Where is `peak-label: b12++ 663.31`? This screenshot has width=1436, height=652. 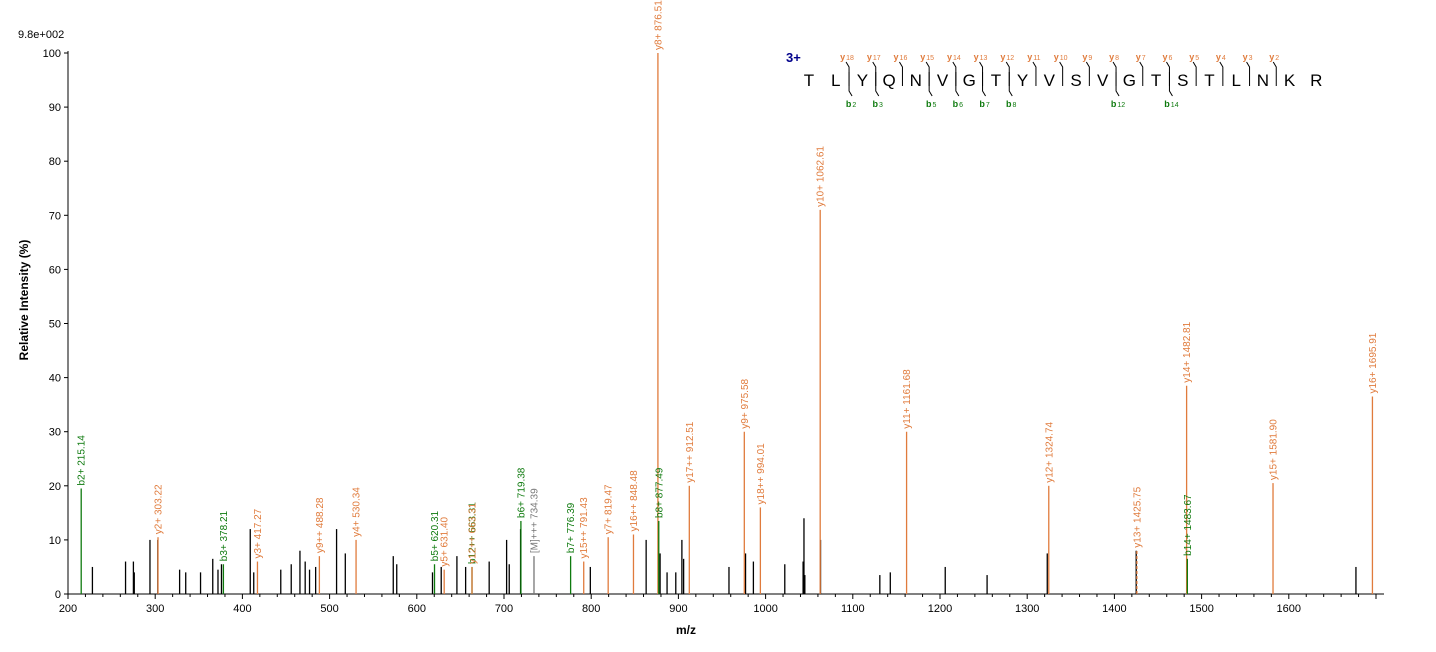 peak-label: b12++ 663.31 is located at coordinates (473, 533).